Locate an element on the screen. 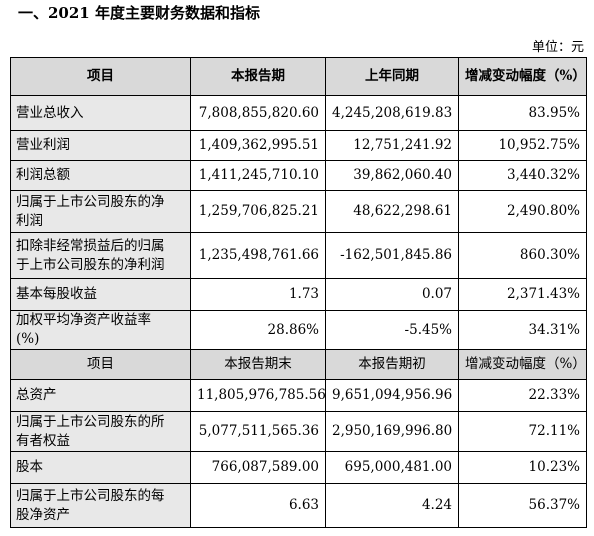 The height and width of the screenshot is (536, 594). label-cell: 归属于上市公司股东的所有者权益 is located at coordinates (100, 431).